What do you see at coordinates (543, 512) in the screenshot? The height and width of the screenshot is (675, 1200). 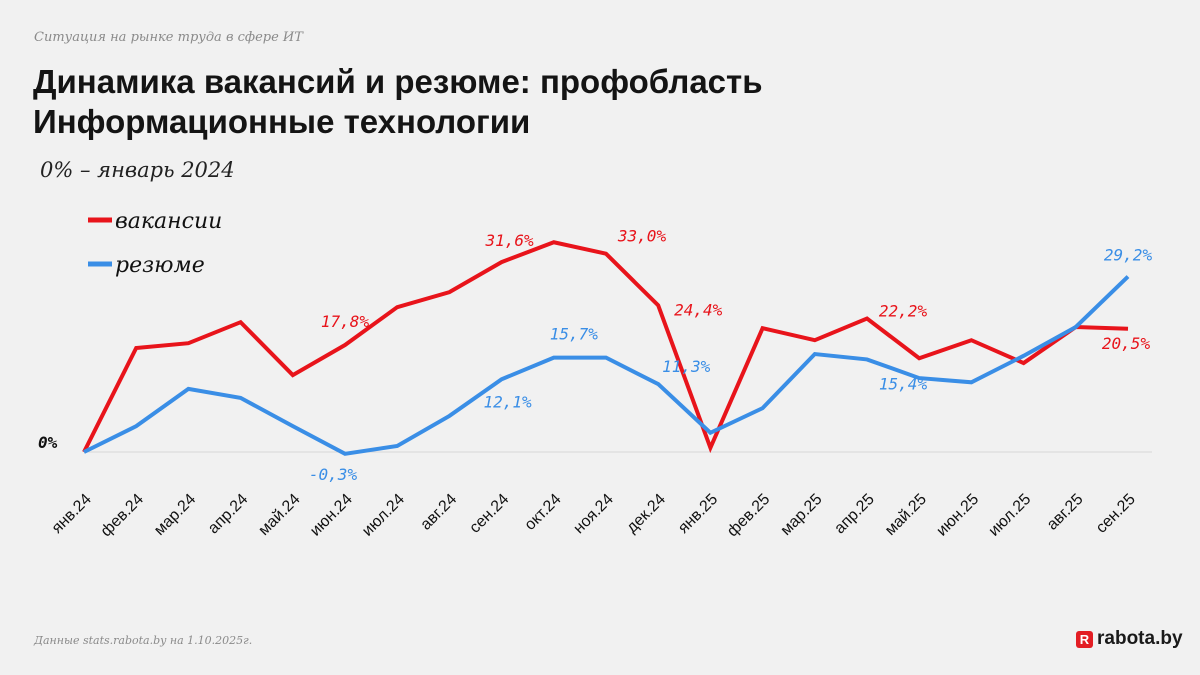 I see `x-tick-label: окт.24` at bounding box center [543, 512].